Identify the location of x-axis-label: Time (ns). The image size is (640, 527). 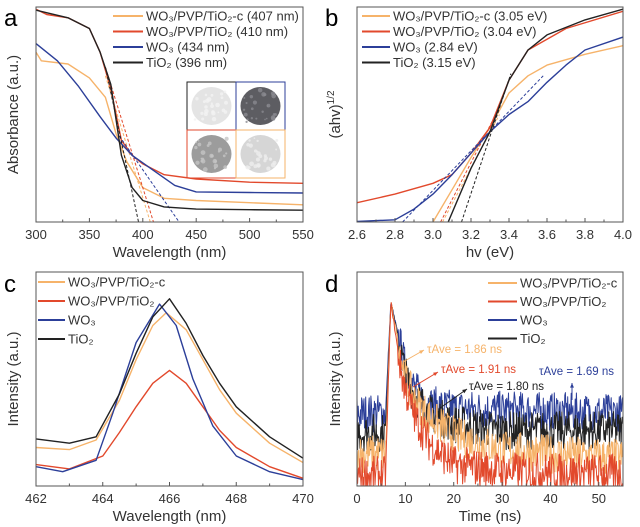
(490, 516).